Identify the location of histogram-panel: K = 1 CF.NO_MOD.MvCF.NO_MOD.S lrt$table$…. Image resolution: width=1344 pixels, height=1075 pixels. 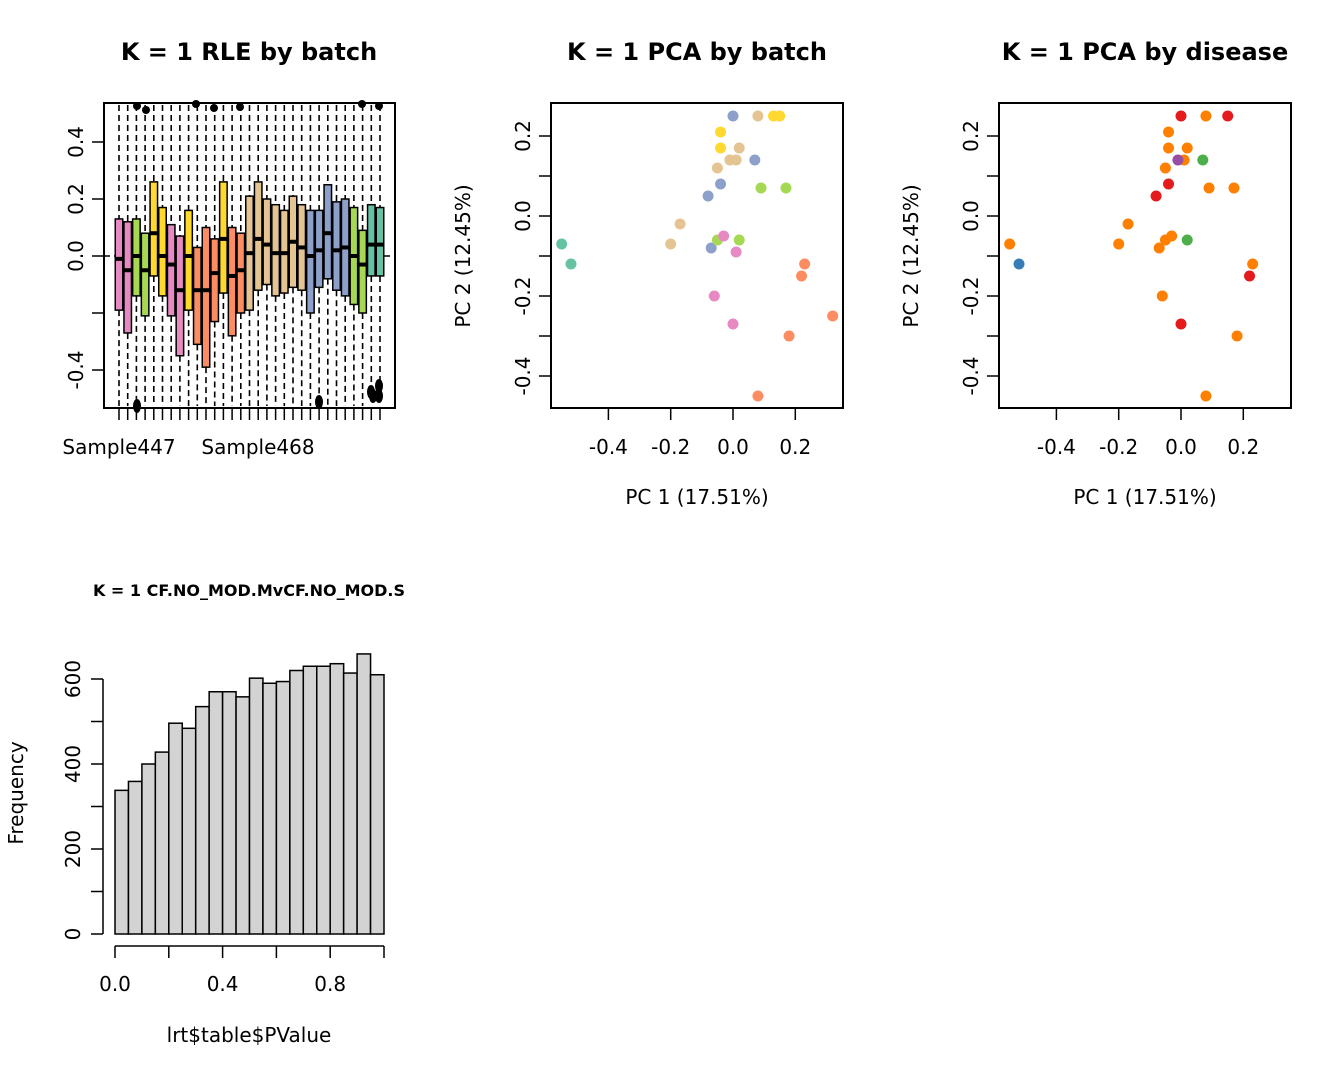
(204, 814).